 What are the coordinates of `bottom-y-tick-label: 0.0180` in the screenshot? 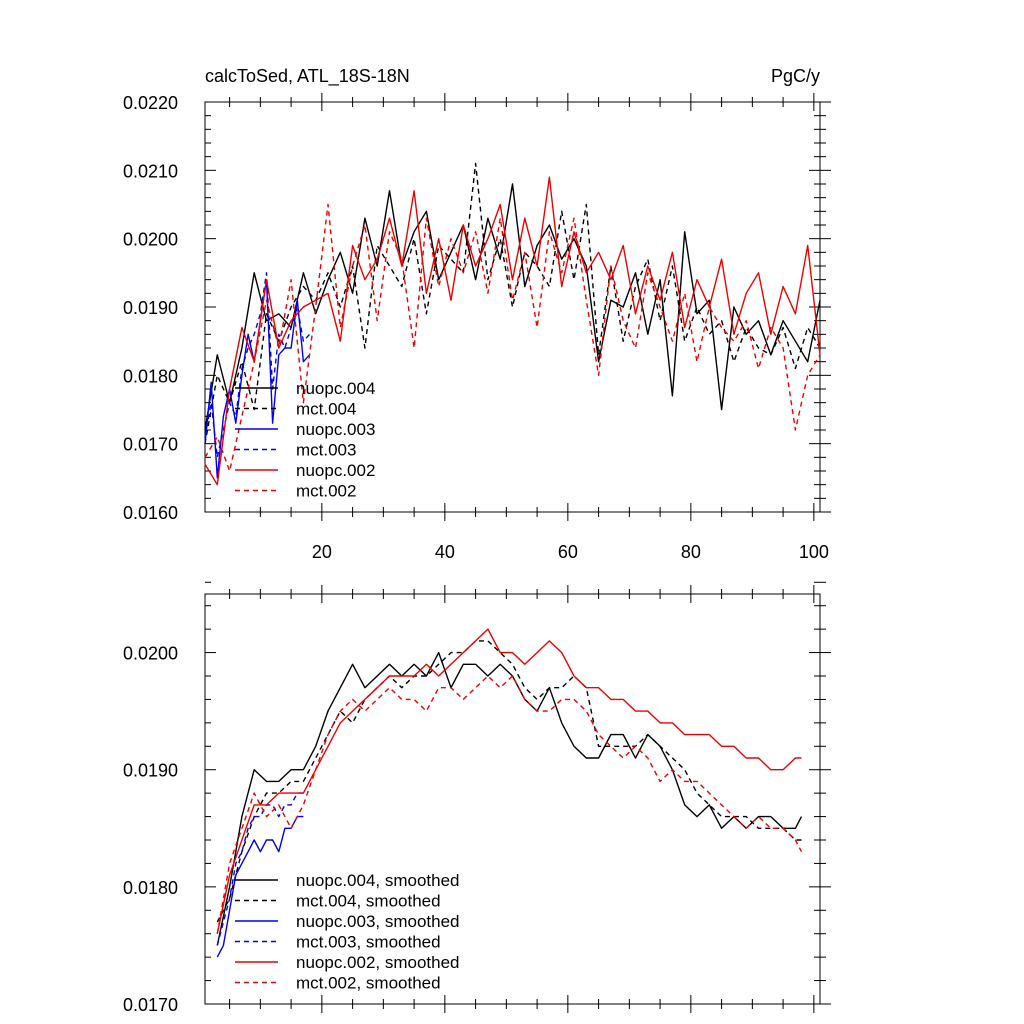 It's located at (150, 888).